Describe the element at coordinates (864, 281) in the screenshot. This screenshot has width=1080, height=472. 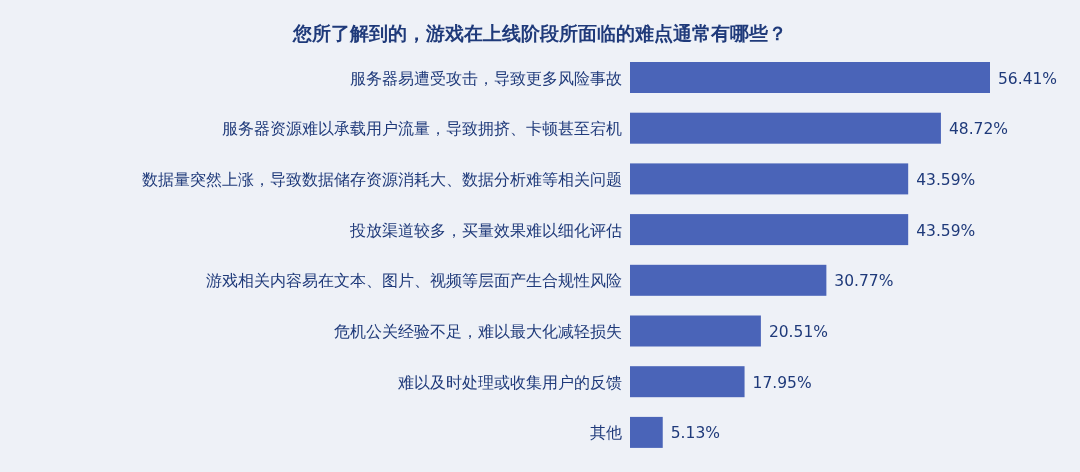
I see `data-label: 30.77%` at that location.